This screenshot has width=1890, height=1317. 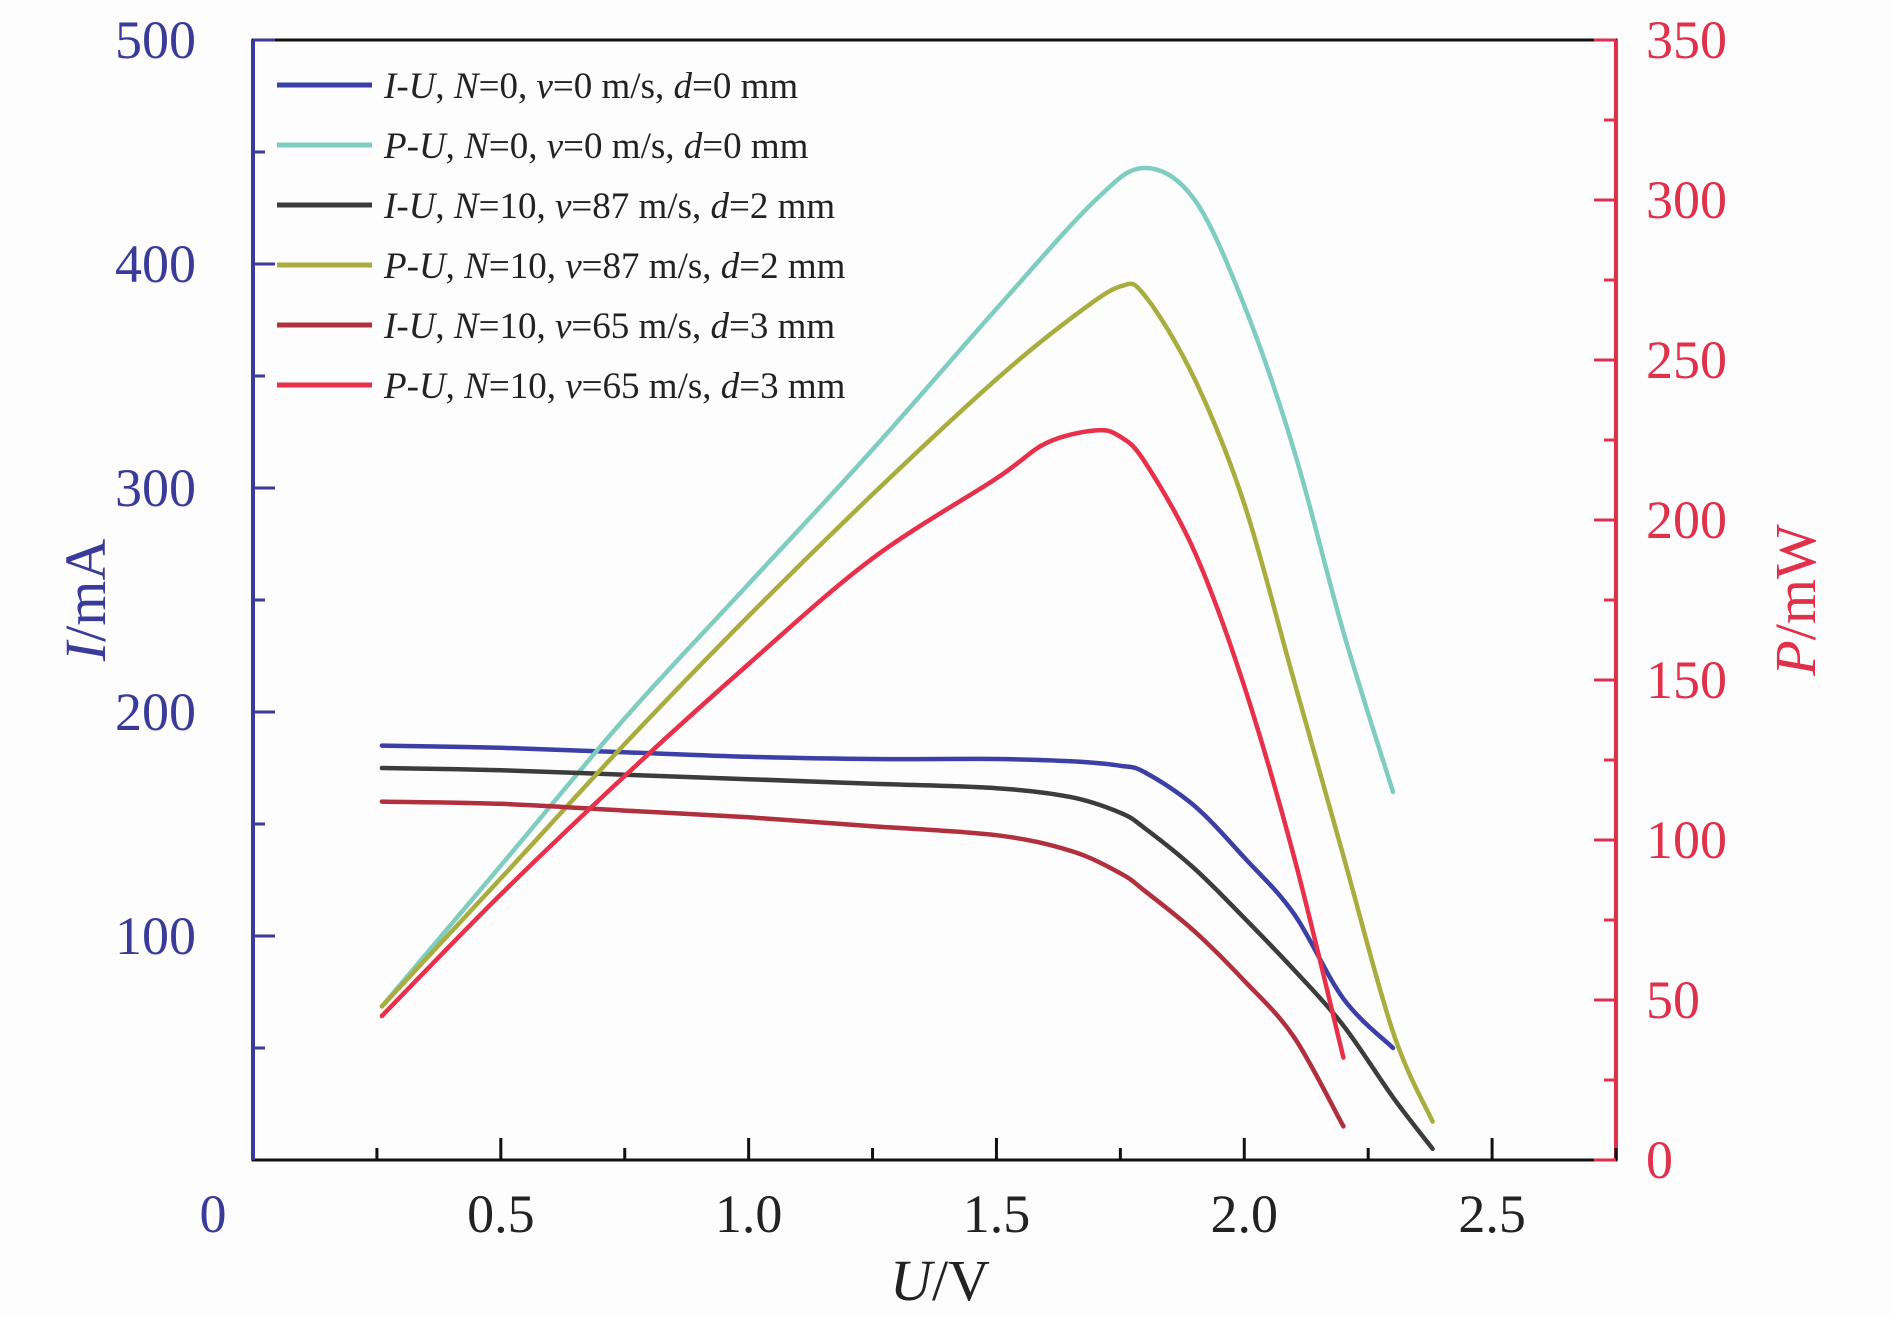 What do you see at coordinates (1686, 520) in the screenshot?
I see `y-right-tick-label: 200` at bounding box center [1686, 520].